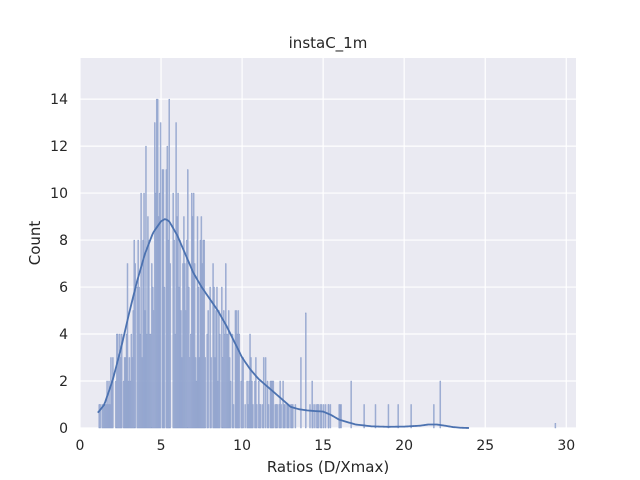  I want to click on x-tick-label: 5, so click(161, 446).